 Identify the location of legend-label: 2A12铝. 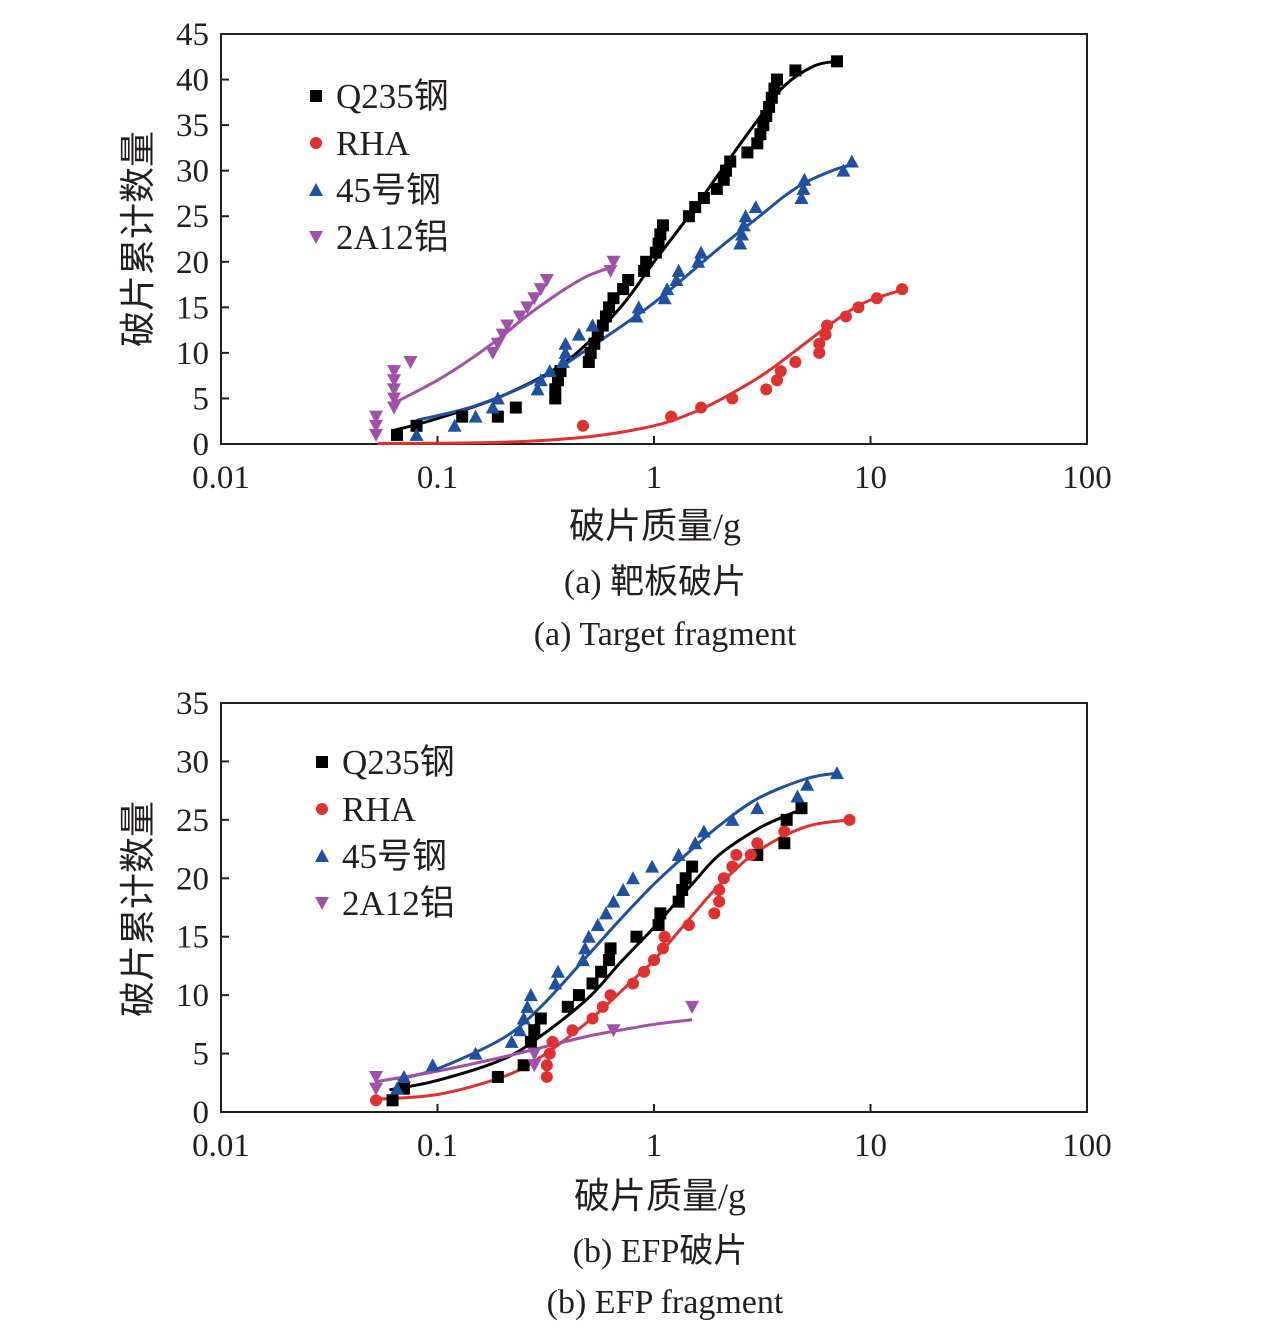
(392, 237).